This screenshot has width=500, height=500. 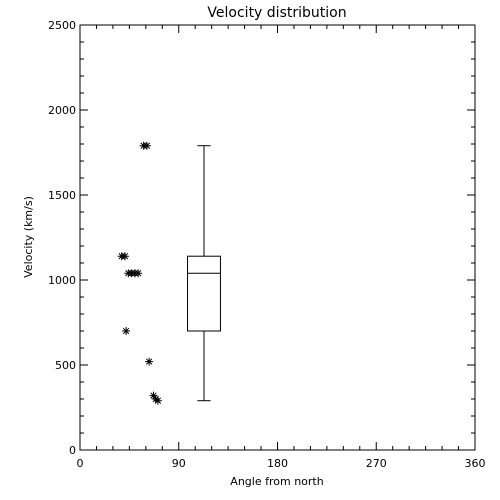 What do you see at coordinates (475, 463) in the screenshot?
I see `x-tick-label: 360` at bounding box center [475, 463].